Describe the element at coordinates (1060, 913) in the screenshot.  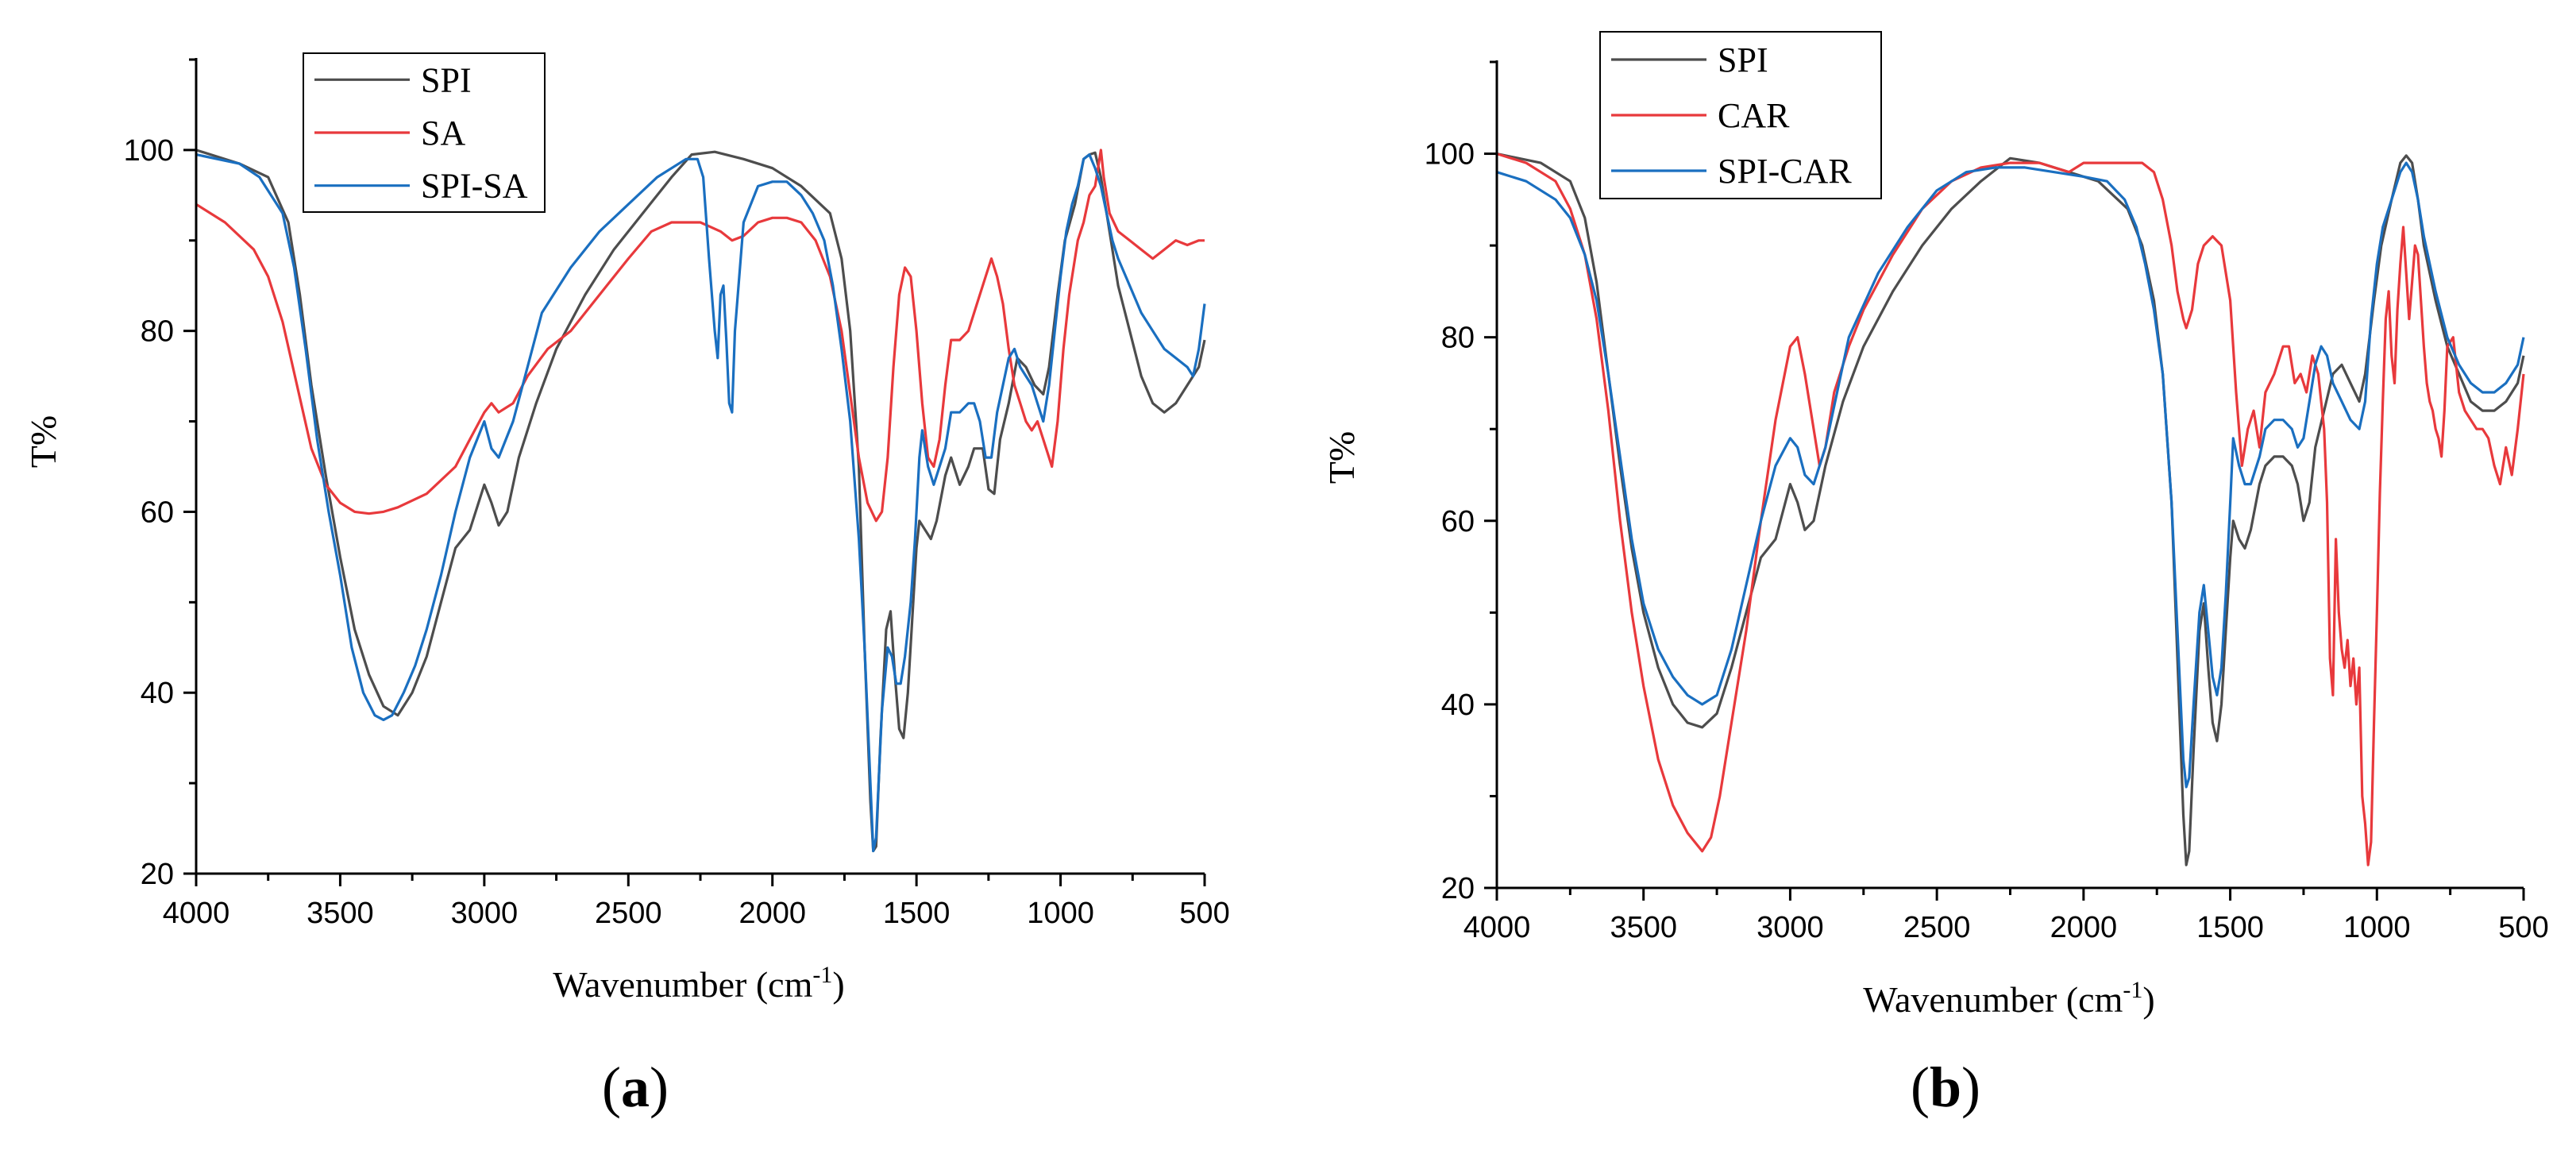
I see `panel-a-x-tick-label: 1000` at that location.